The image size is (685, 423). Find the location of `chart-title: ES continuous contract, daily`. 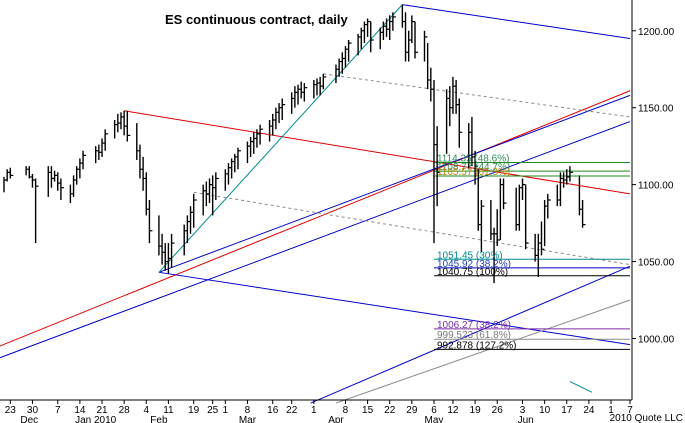

chart-title: ES continuous contract, daily is located at coordinates (257, 19).